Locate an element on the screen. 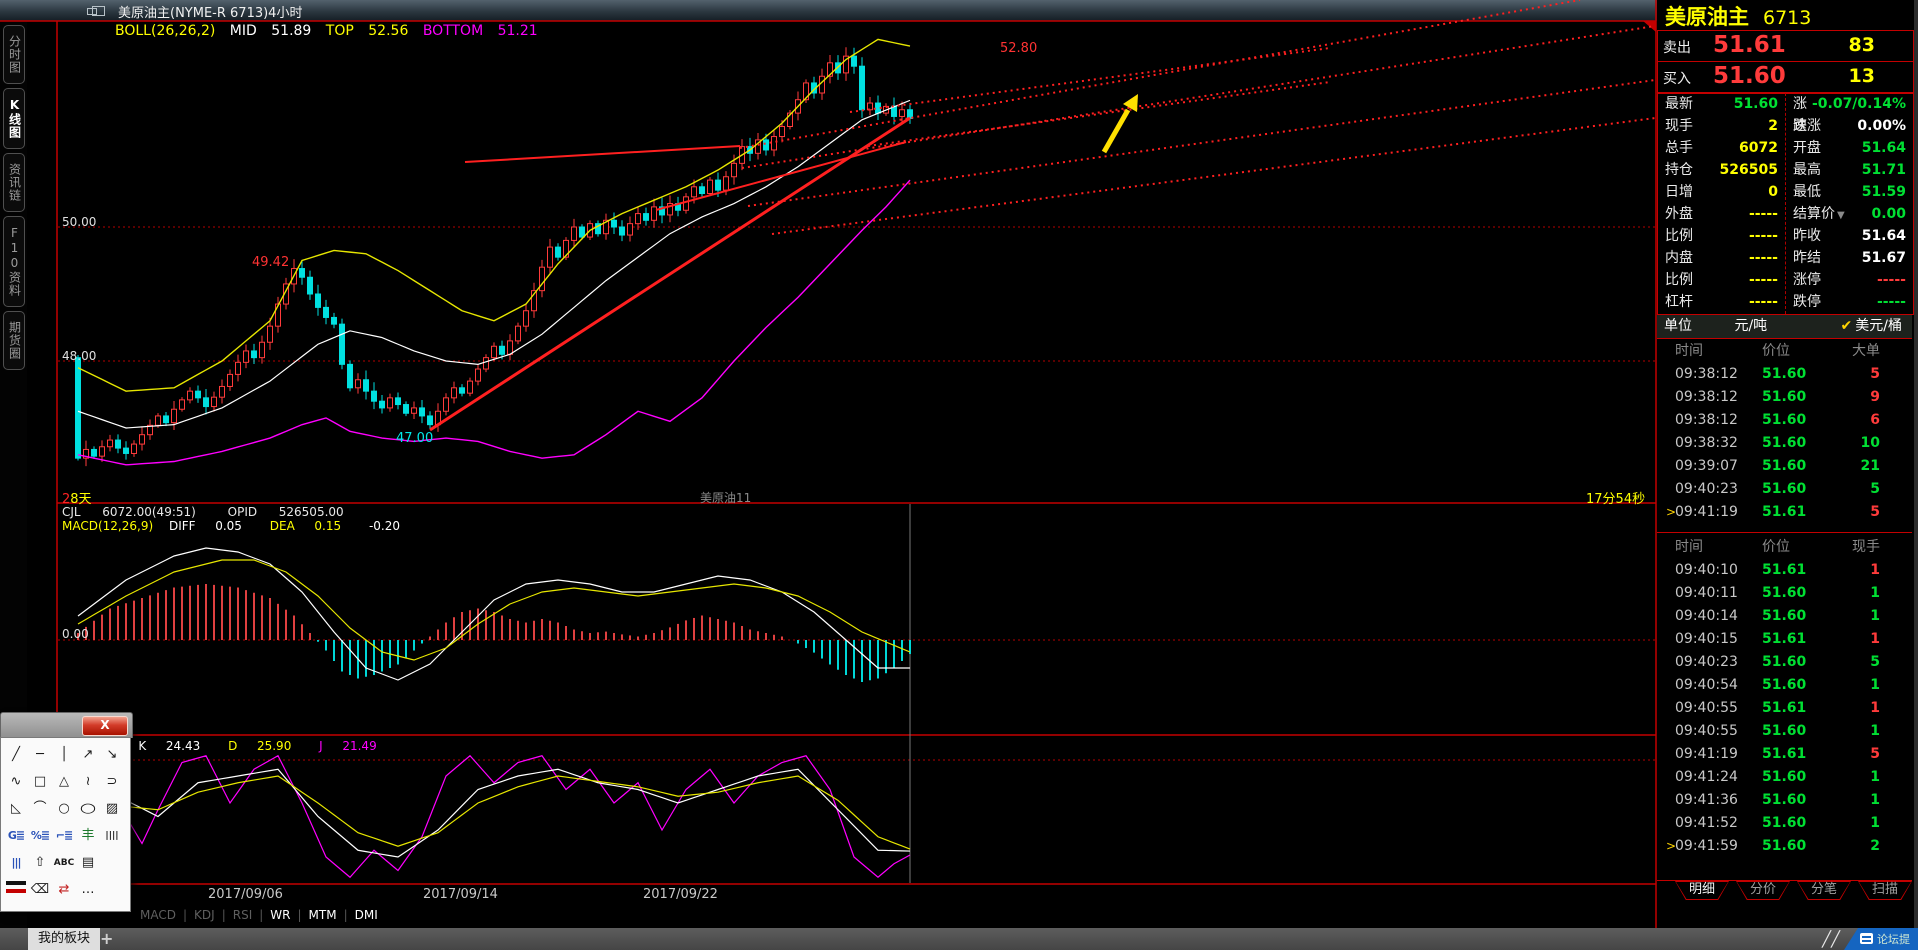 The width and height of the screenshot is (1918, 950). big-order-row: 09:40:23 51.60 5 is located at coordinates (1777, 489).